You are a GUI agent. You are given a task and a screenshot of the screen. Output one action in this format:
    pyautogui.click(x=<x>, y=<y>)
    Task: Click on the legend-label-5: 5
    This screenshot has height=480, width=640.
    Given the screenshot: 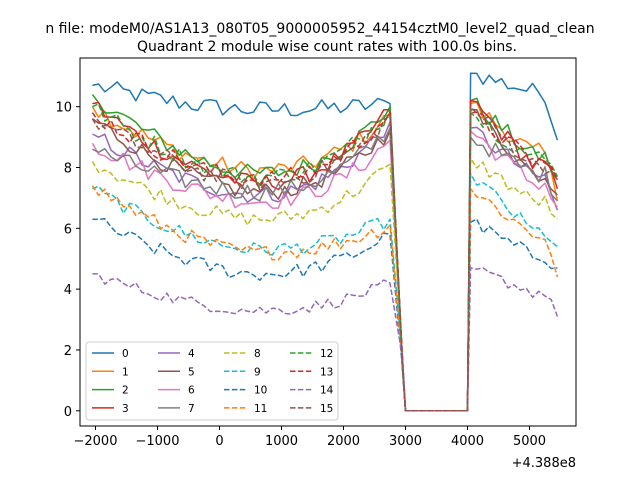 What is the action you would take?
    pyautogui.click(x=191, y=372)
    